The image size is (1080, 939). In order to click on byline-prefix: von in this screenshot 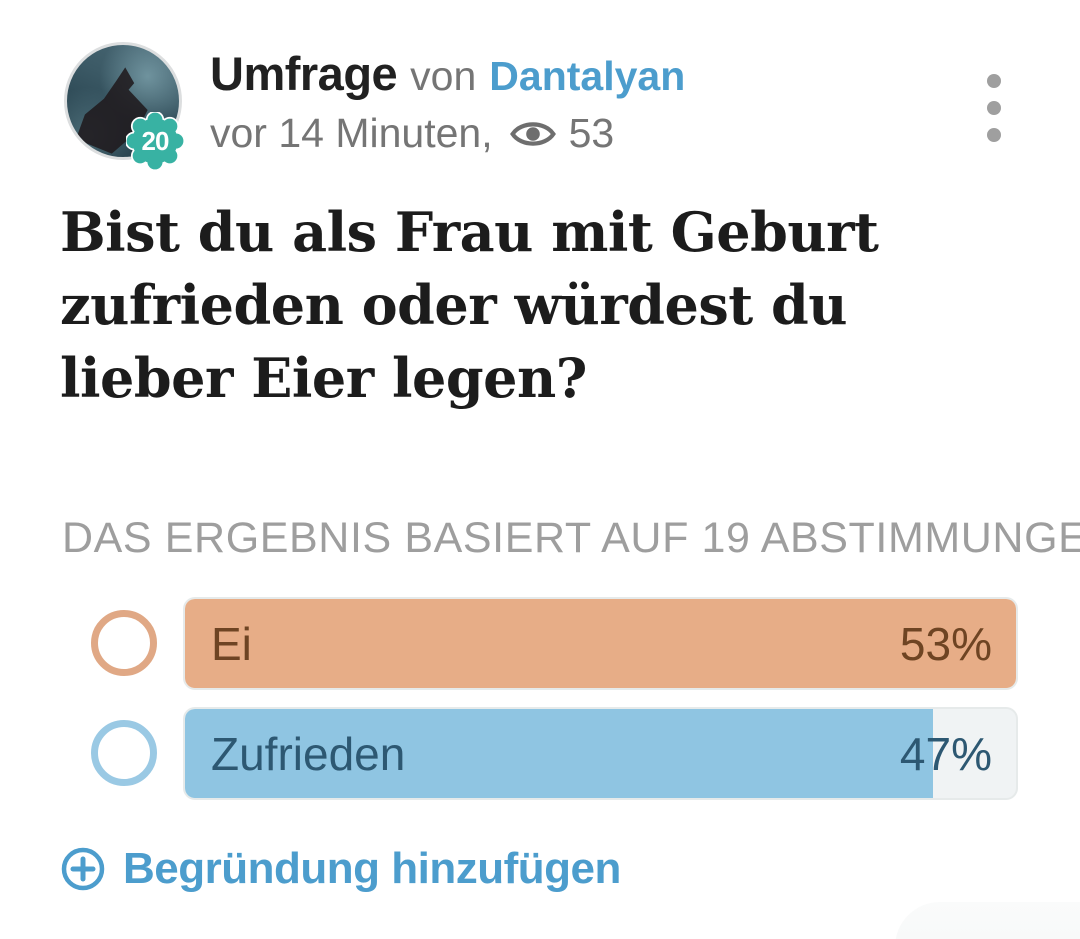, I will do `click(443, 76)`.